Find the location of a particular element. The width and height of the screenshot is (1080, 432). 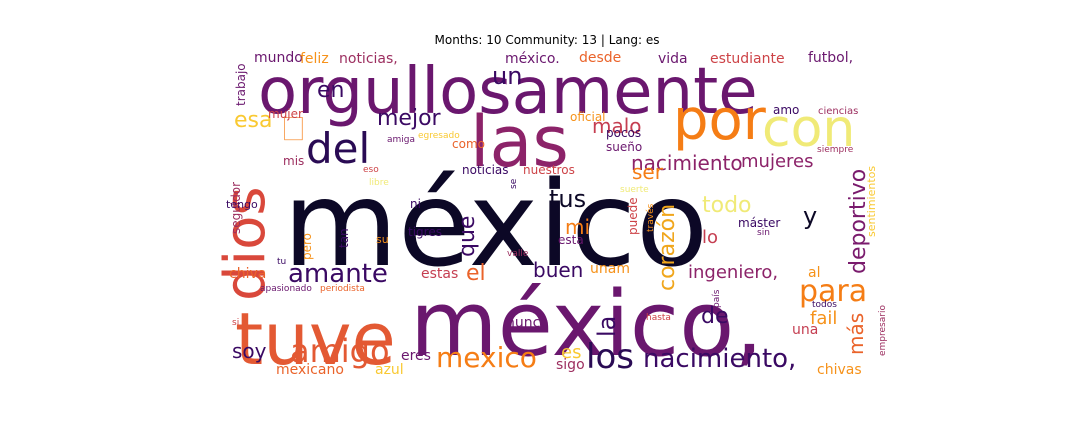

cloud-word: amante is located at coordinates (338, 274).